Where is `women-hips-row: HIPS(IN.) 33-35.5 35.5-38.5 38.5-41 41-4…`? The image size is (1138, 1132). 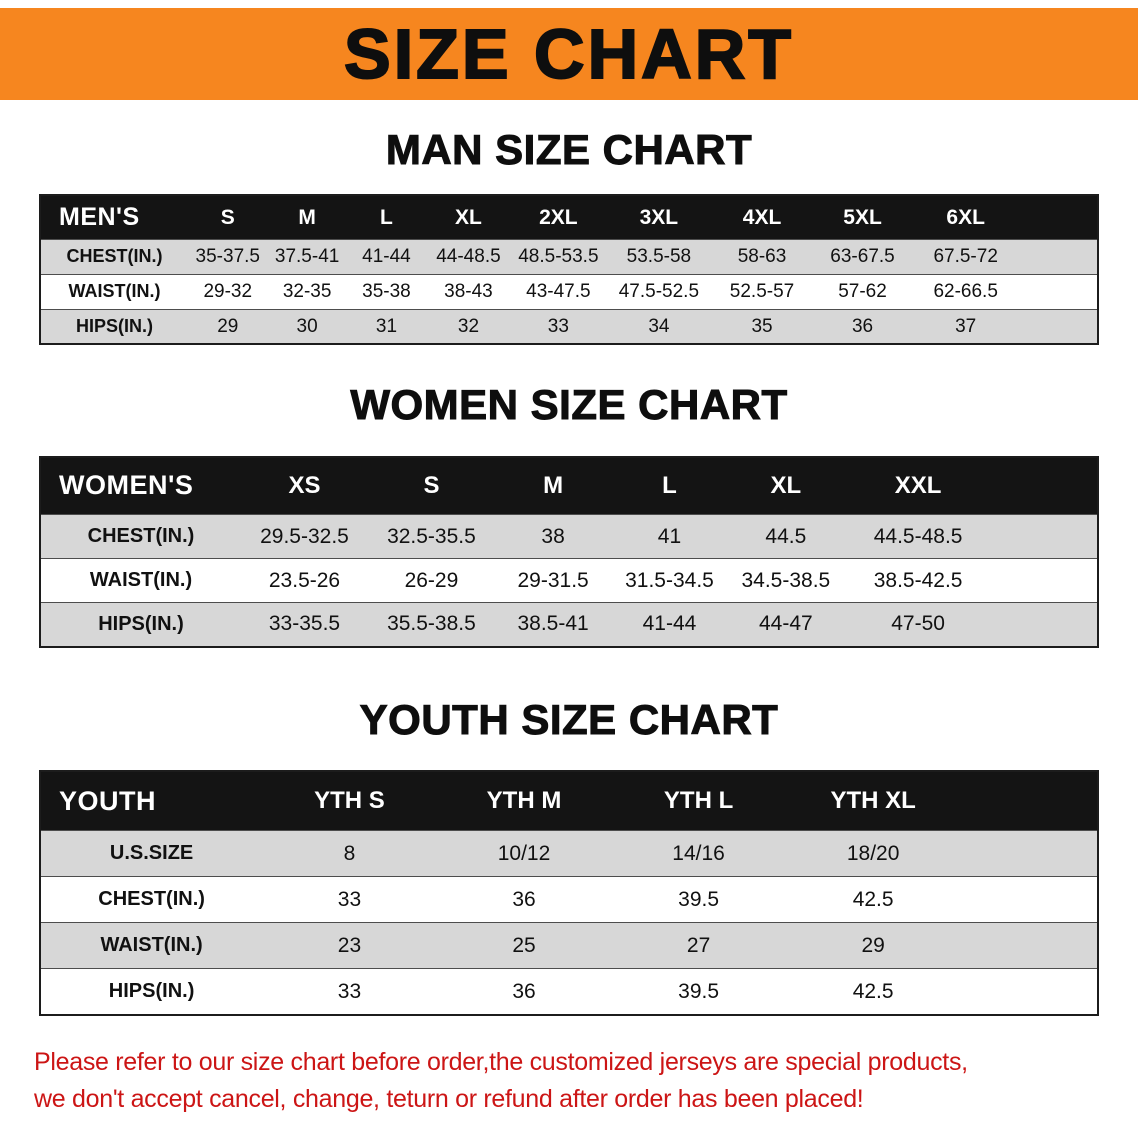
women-hips-row: HIPS(IN.) 33-35.5 35.5-38.5 38.5-41 41-4… is located at coordinates (569, 624).